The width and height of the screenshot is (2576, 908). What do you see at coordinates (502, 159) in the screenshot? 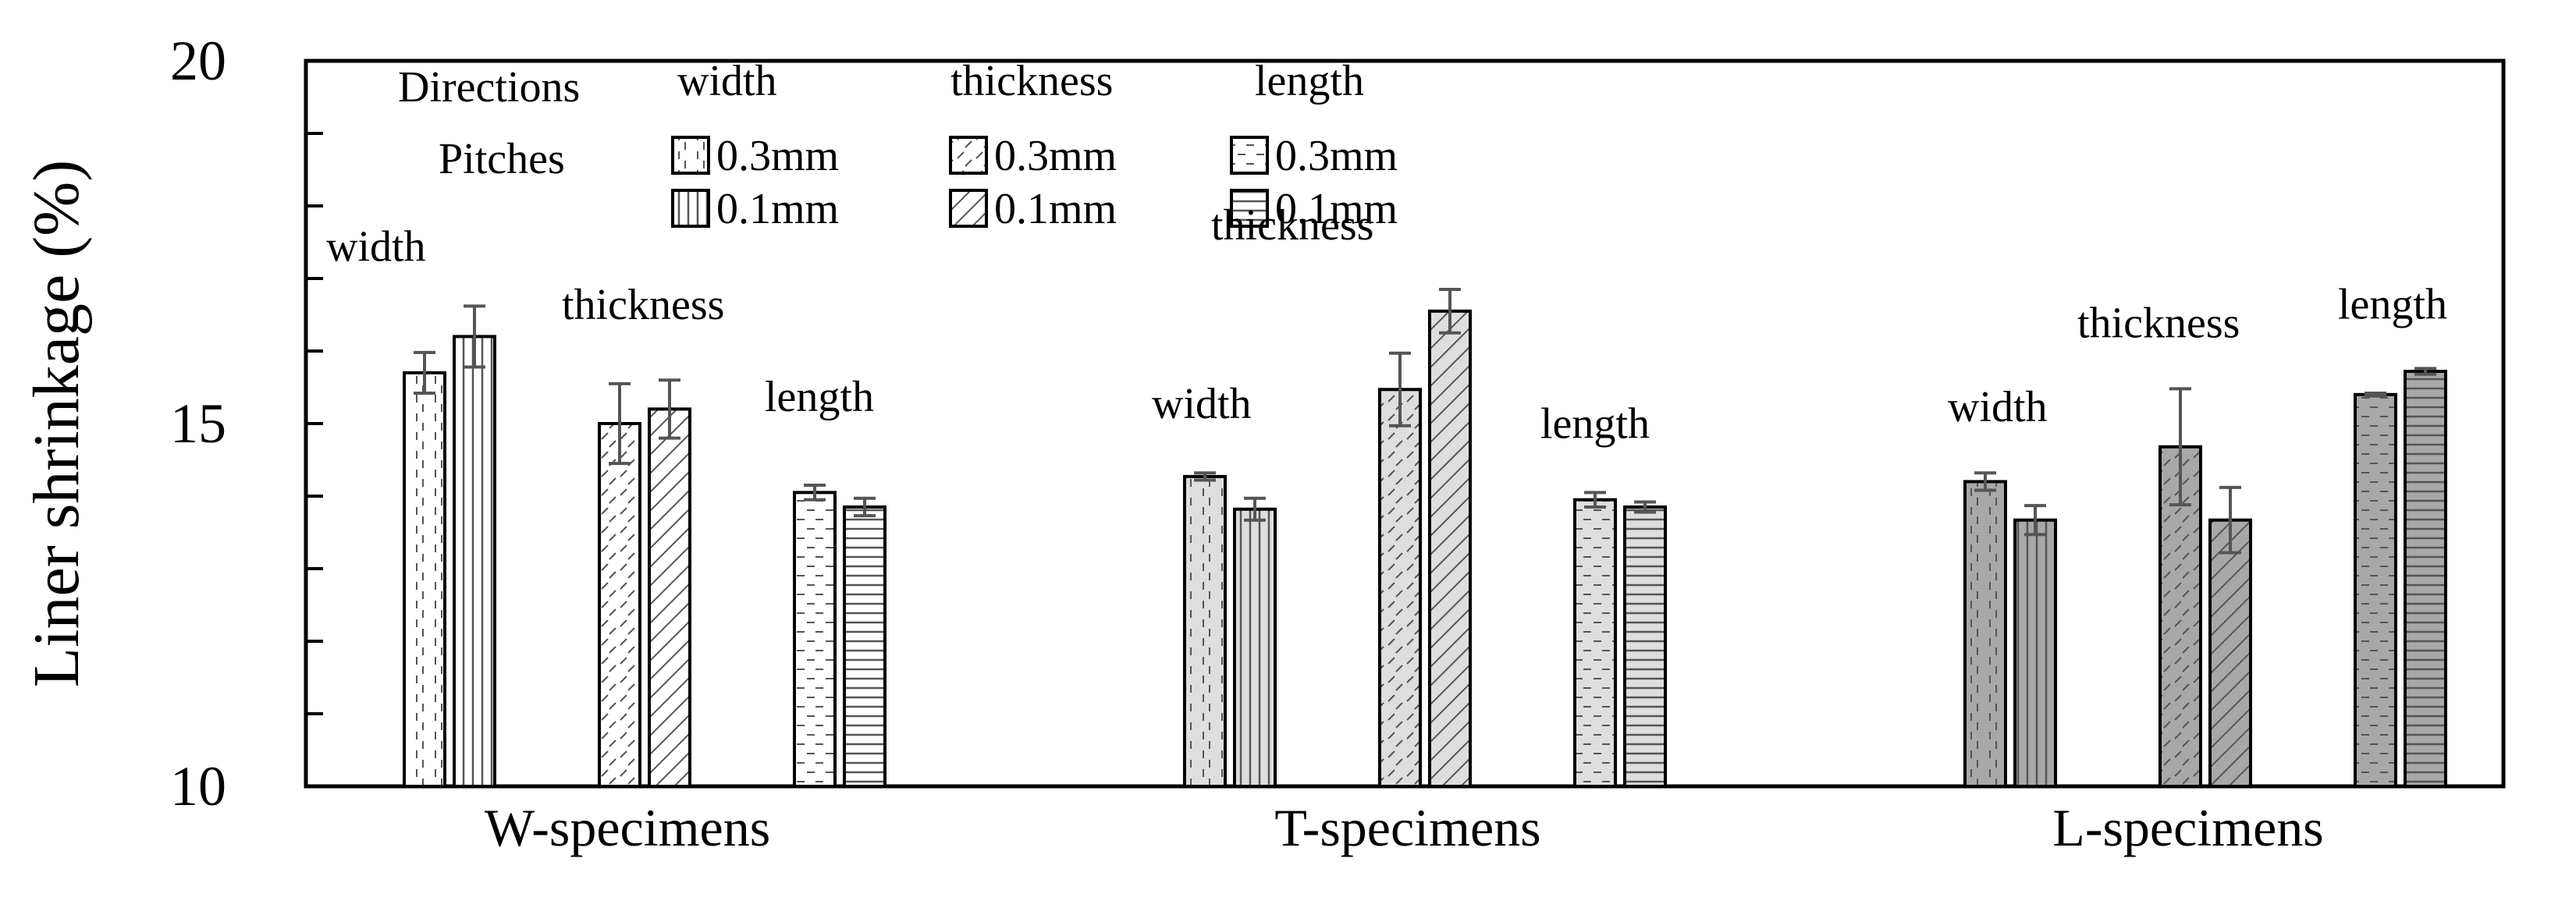
I see `legend-row-label: Pitches` at bounding box center [502, 159].